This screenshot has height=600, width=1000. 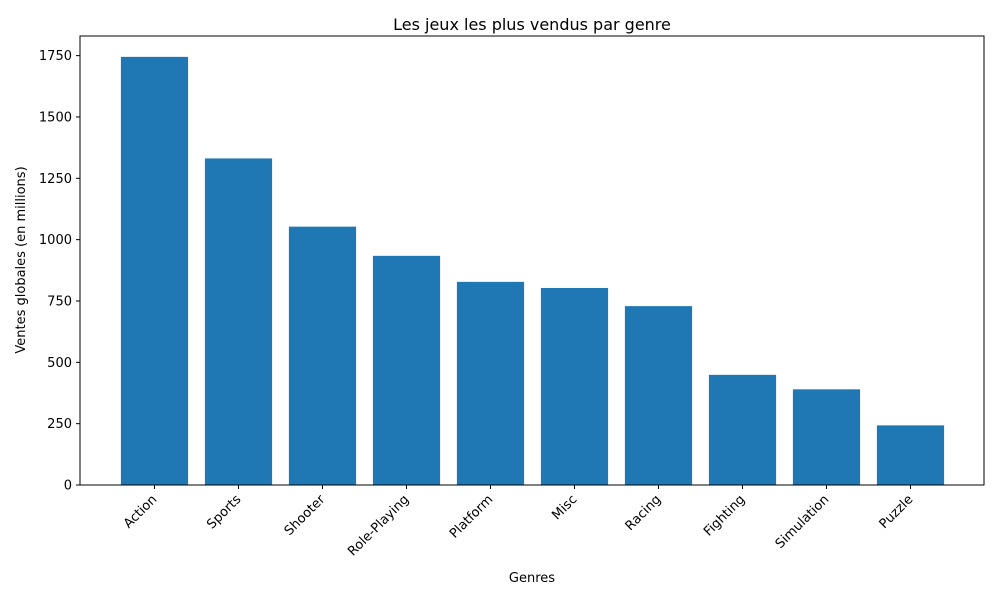 I want to click on chart-title: Les jeux les plus vendus par genre, so click(x=532, y=24).